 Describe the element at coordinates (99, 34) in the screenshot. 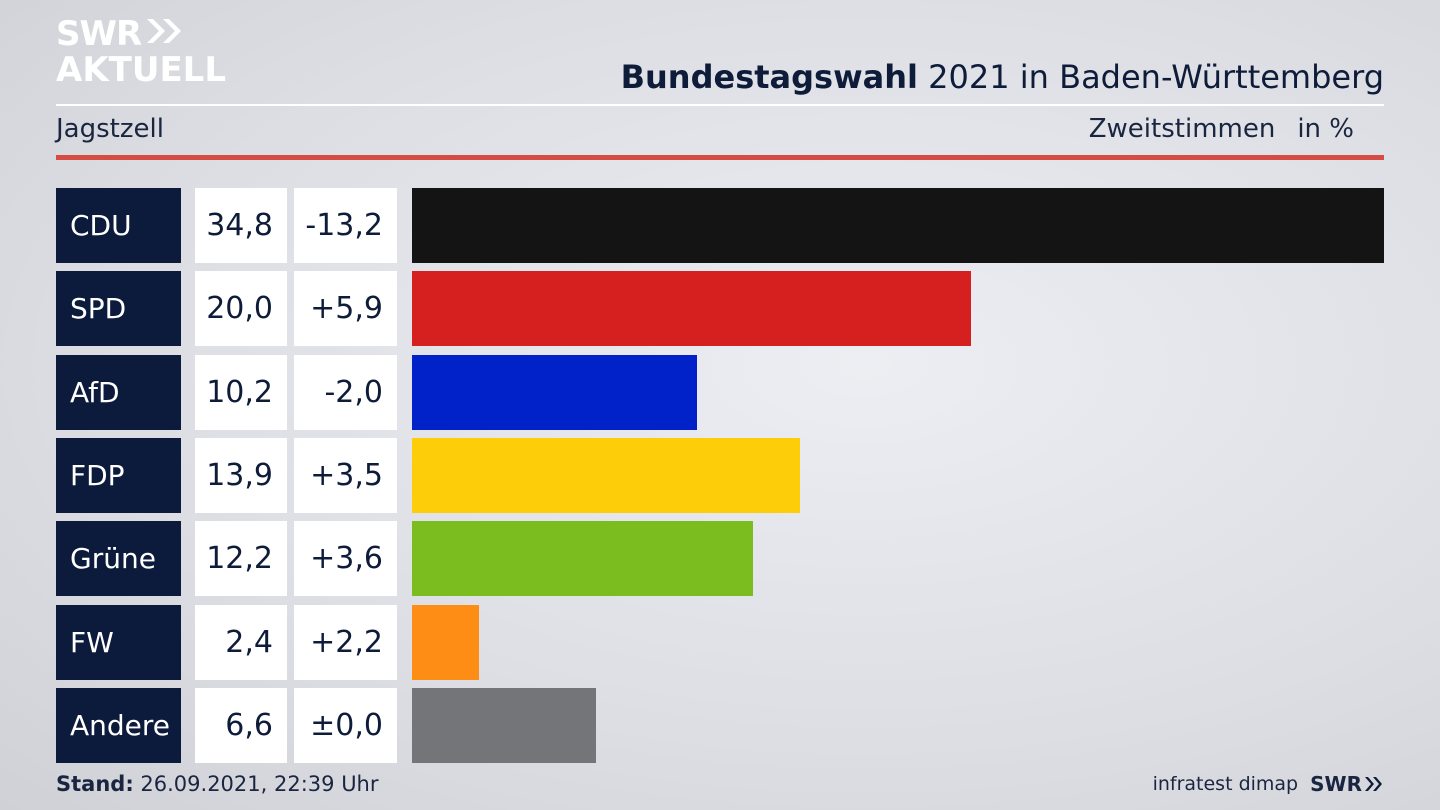

I see `logo-line1: SWR` at that location.